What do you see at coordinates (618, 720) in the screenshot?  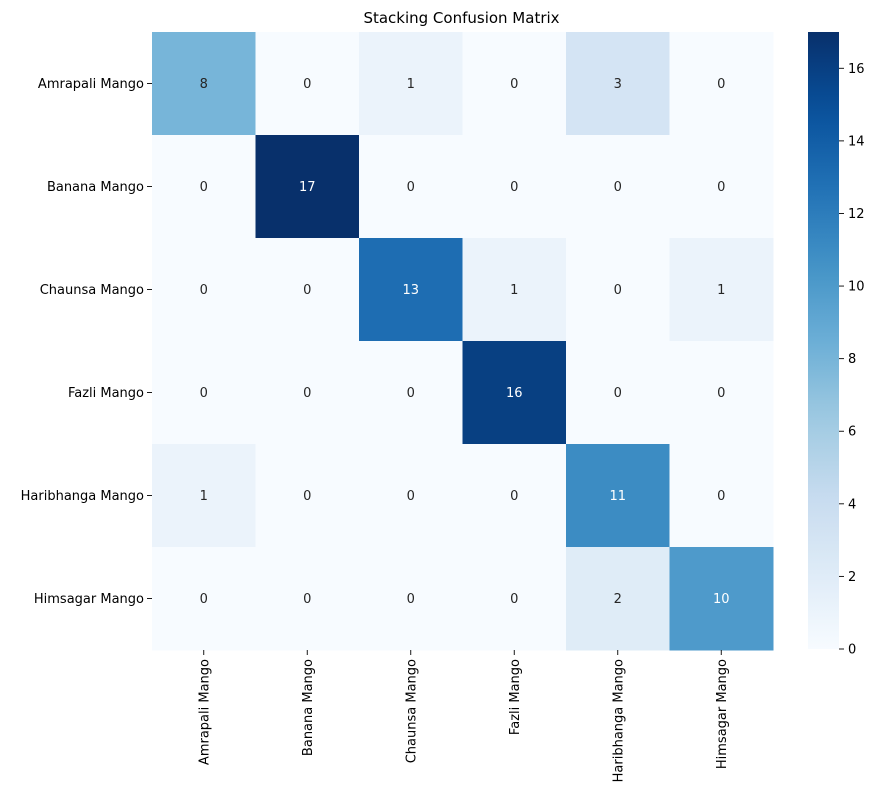 I see `x-tick-label: Haribhanga Mango` at bounding box center [618, 720].